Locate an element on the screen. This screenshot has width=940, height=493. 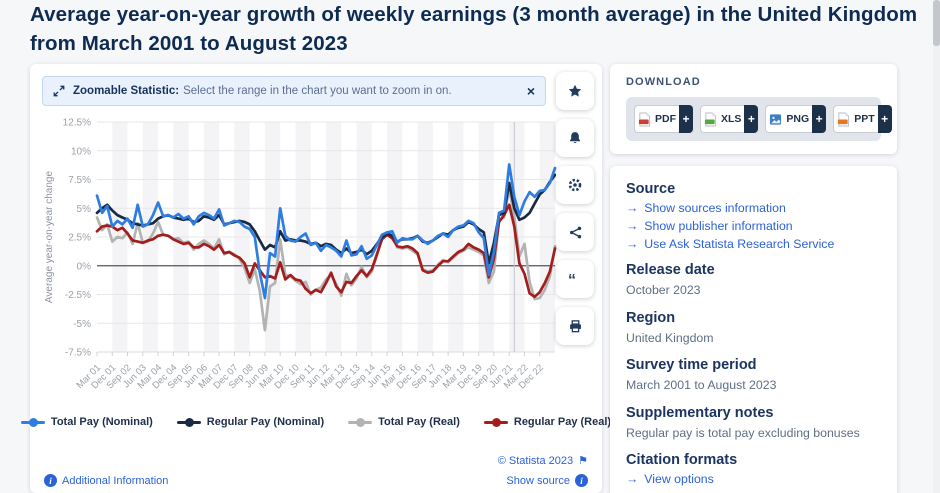
download-format-label: PNG is located at coordinates (798, 119).